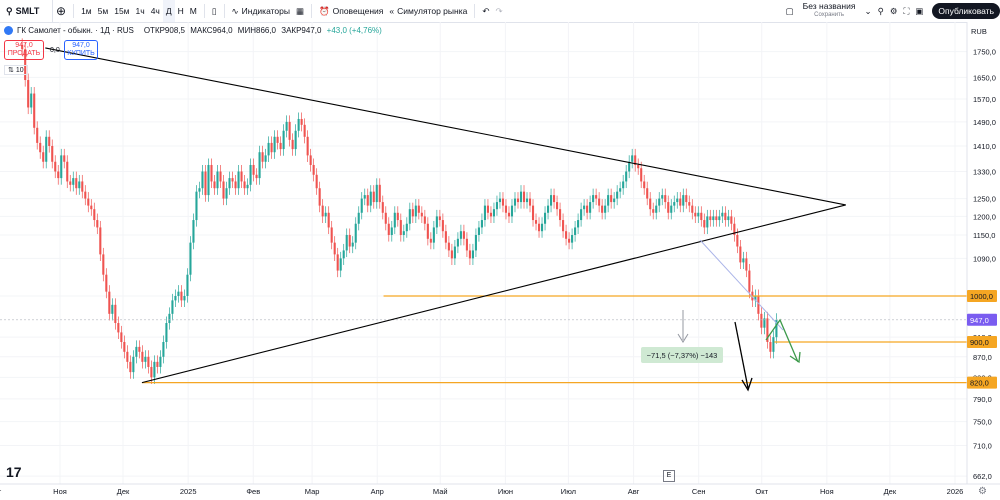  I want to click on layout-name: Без названия Сохранить, so click(829, 11).